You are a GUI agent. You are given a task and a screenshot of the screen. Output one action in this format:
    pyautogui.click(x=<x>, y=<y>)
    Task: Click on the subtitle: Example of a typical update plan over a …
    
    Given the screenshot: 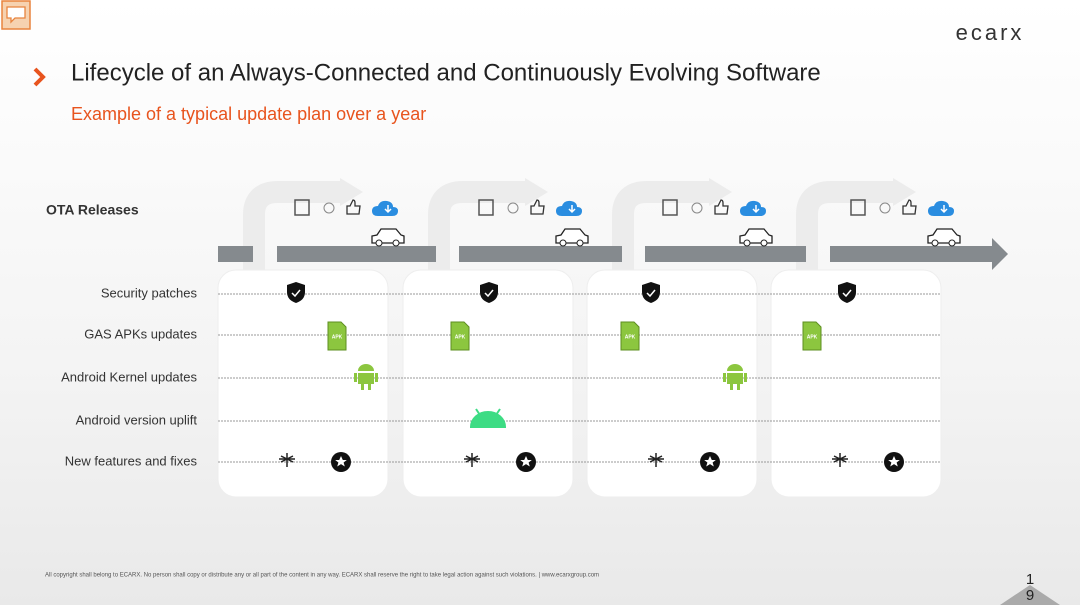 What is the action you would take?
    pyautogui.click(x=248, y=114)
    